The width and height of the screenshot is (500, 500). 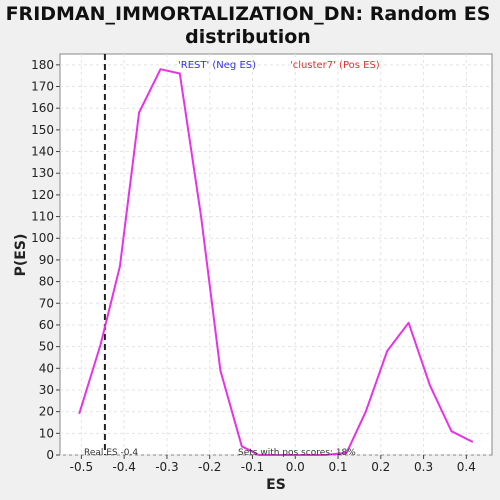 What do you see at coordinates (248, 37) in the screenshot?
I see `chart-title-line2: distribution` at bounding box center [248, 37].